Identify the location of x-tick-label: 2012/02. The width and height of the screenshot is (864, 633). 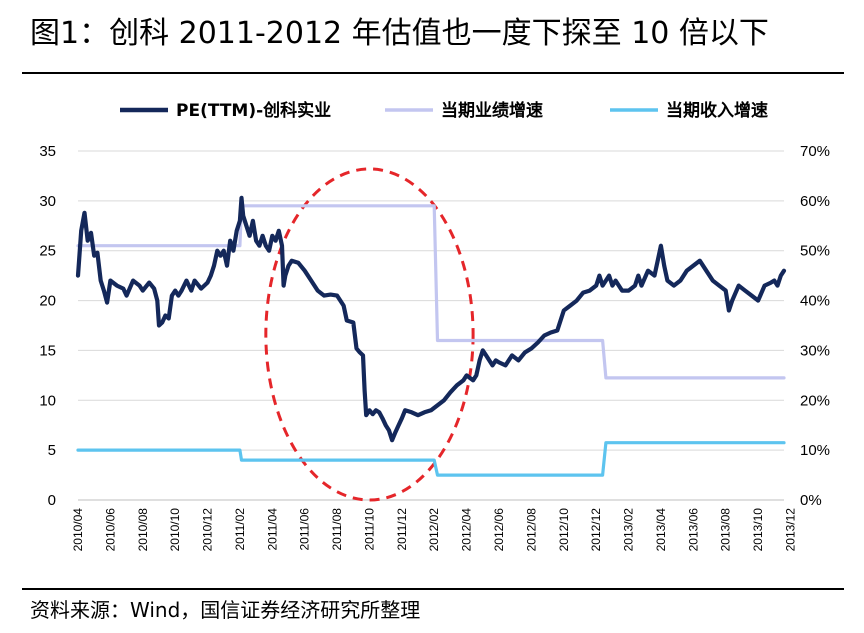
(434, 530).